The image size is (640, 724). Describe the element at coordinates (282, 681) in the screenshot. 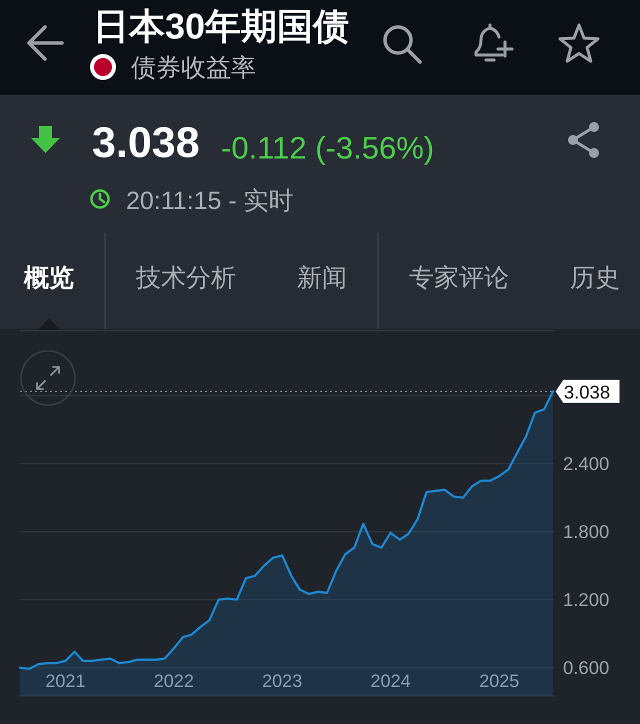

I see `x-tick-label: 2023` at that location.